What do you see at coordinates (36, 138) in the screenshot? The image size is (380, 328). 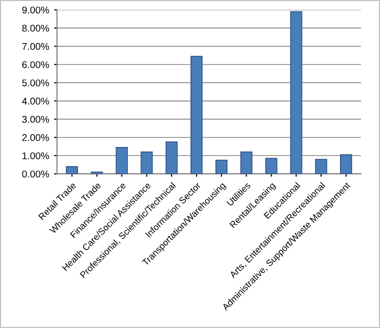 I see `y-tick-label: 2.00%` at bounding box center [36, 138].